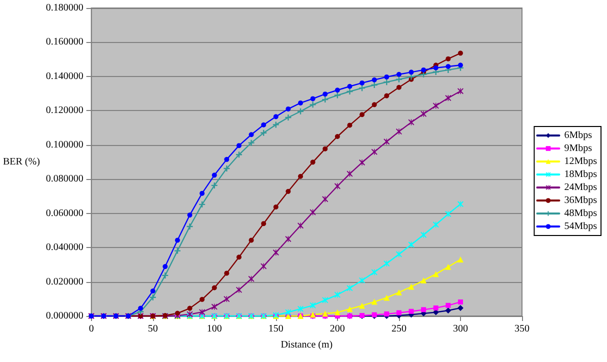 The image size is (607, 362). What do you see at coordinates (306, 345) in the screenshot?
I see `x-axis-title: Distance (m)` at bounding box center [306, 345].